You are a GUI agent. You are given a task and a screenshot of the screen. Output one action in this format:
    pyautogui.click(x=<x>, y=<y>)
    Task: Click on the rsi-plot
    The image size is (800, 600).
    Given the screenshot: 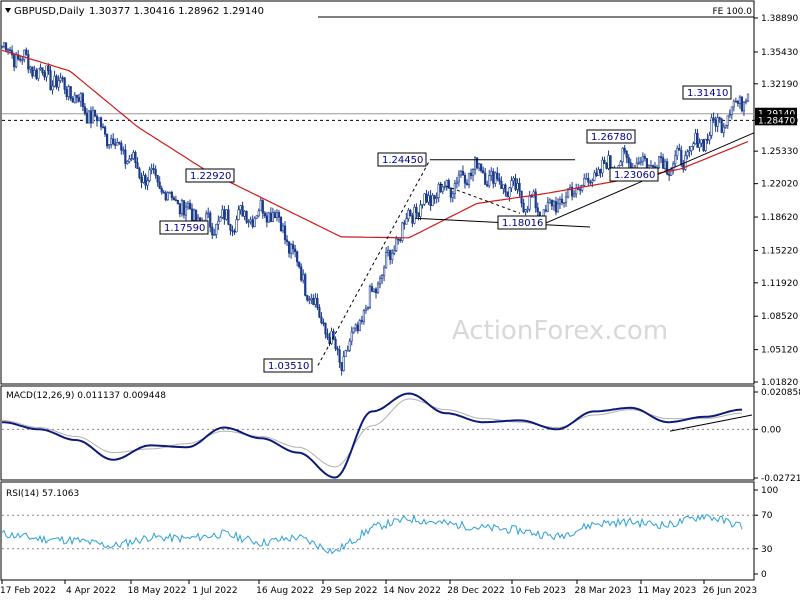 What is the action you would take?
    pyautogui.click(x=377, y=534)
    